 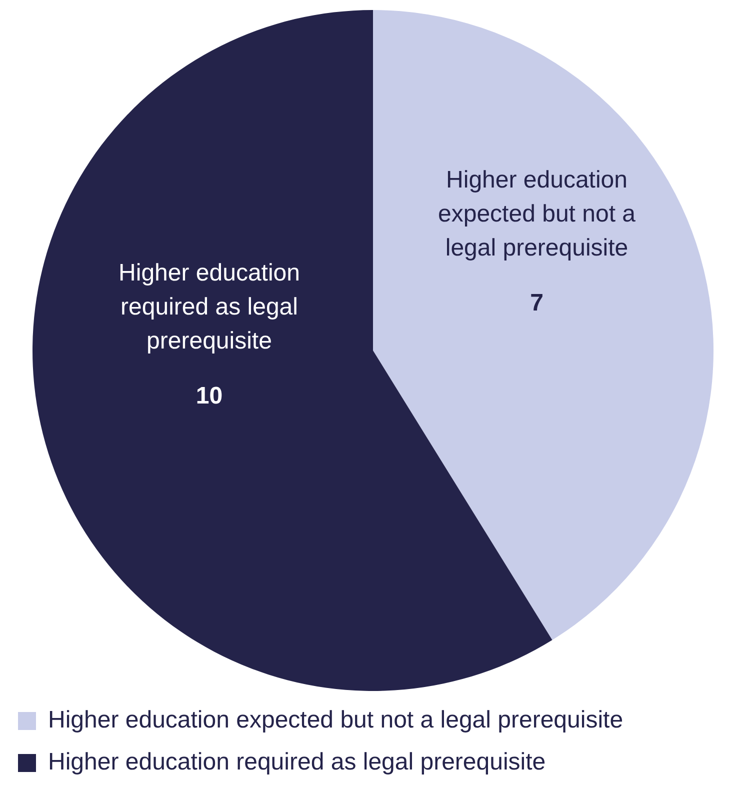 I want to click on legend-label: Higher education expected but not a legal prerequisite, so click(x=336, y=720).